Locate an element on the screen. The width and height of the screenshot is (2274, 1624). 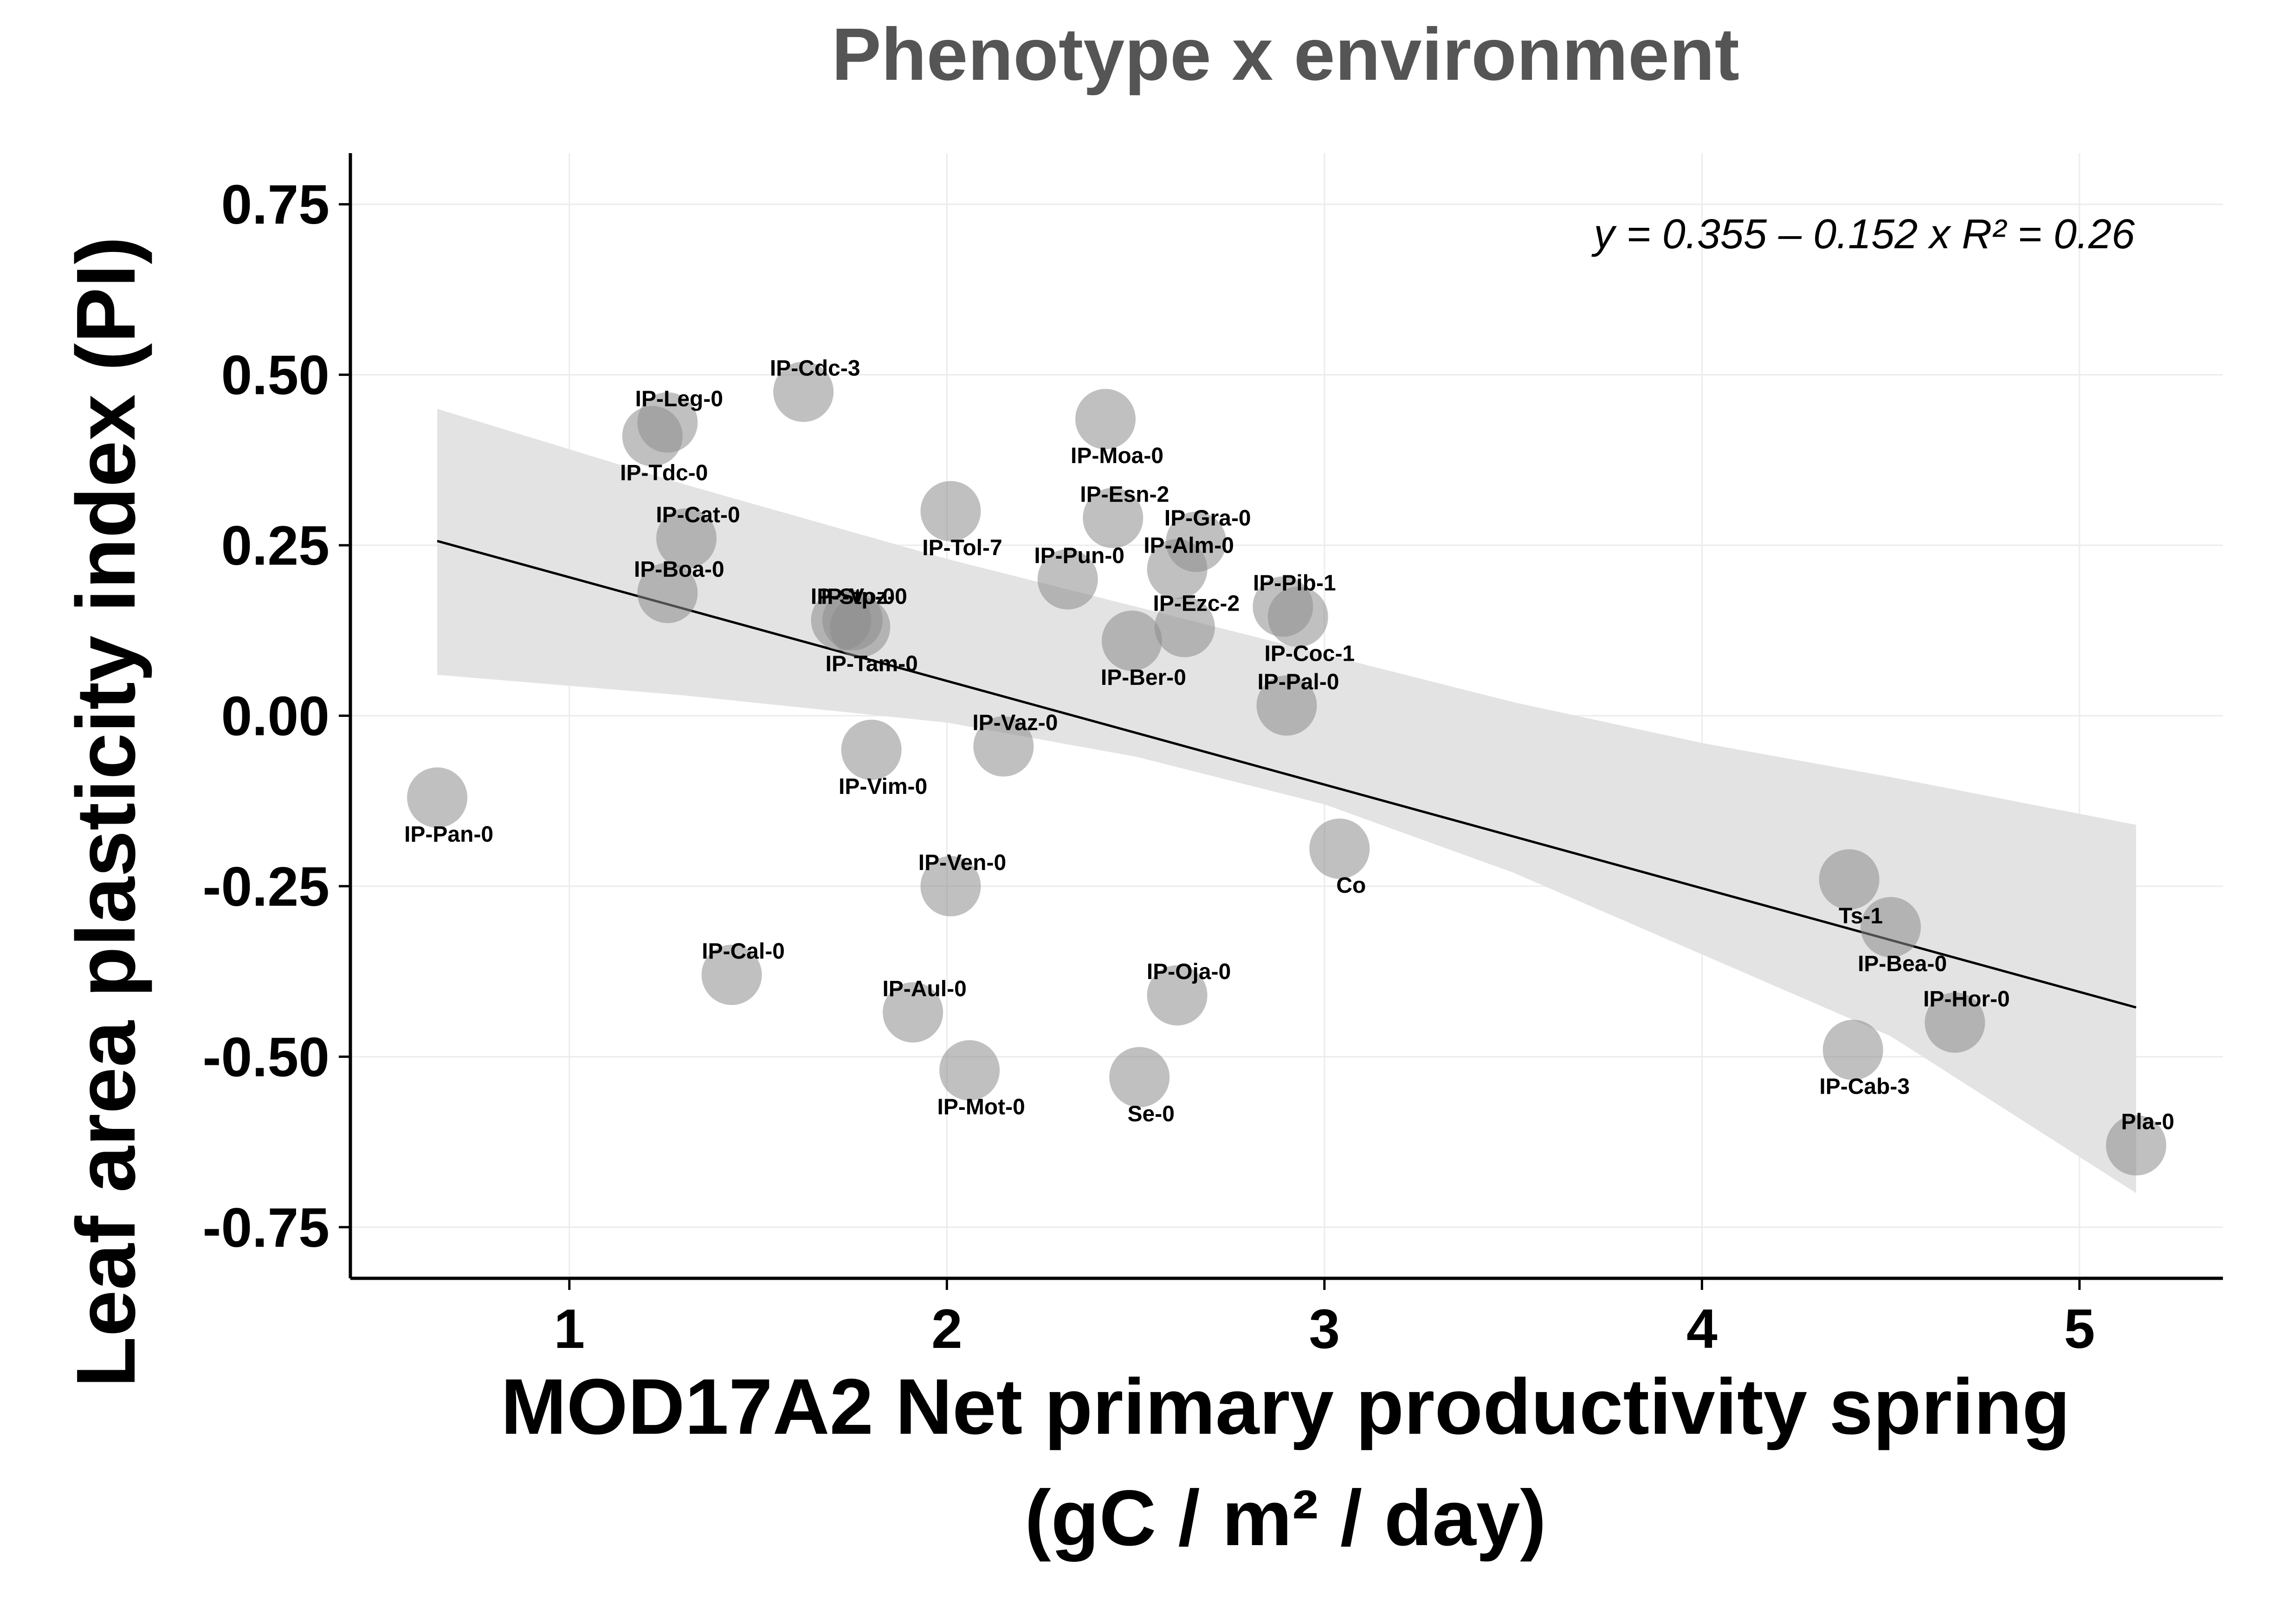
point-label: IP-Oja-0 is located at coordinates (1189, 972).